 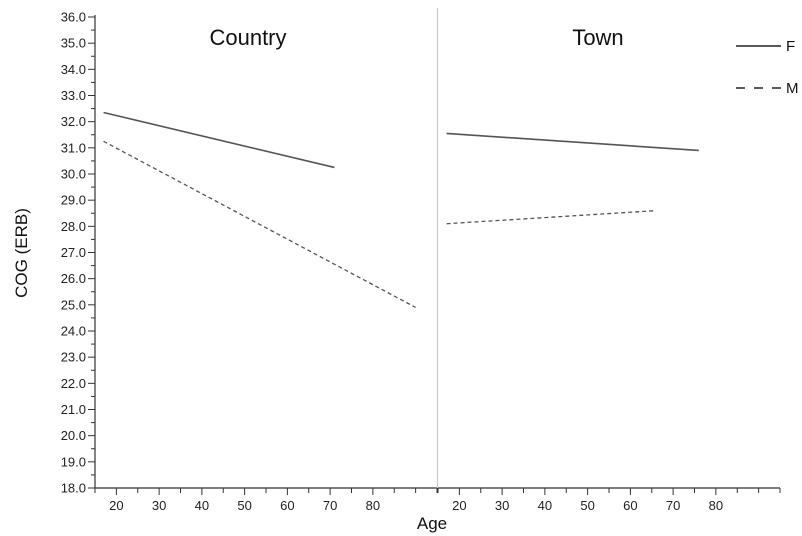 I want to click on y-tick-label: 20.0, so click(x=73, y=435).